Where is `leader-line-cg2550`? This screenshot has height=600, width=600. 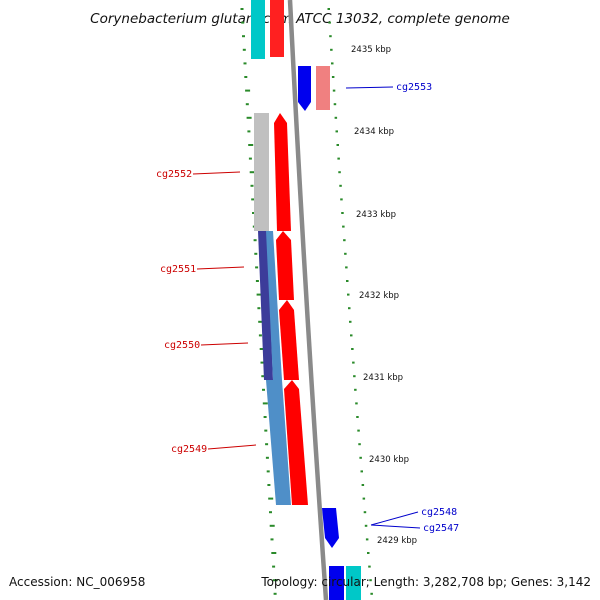
leader-line-cg2550 is located at coordinates (224, 344).